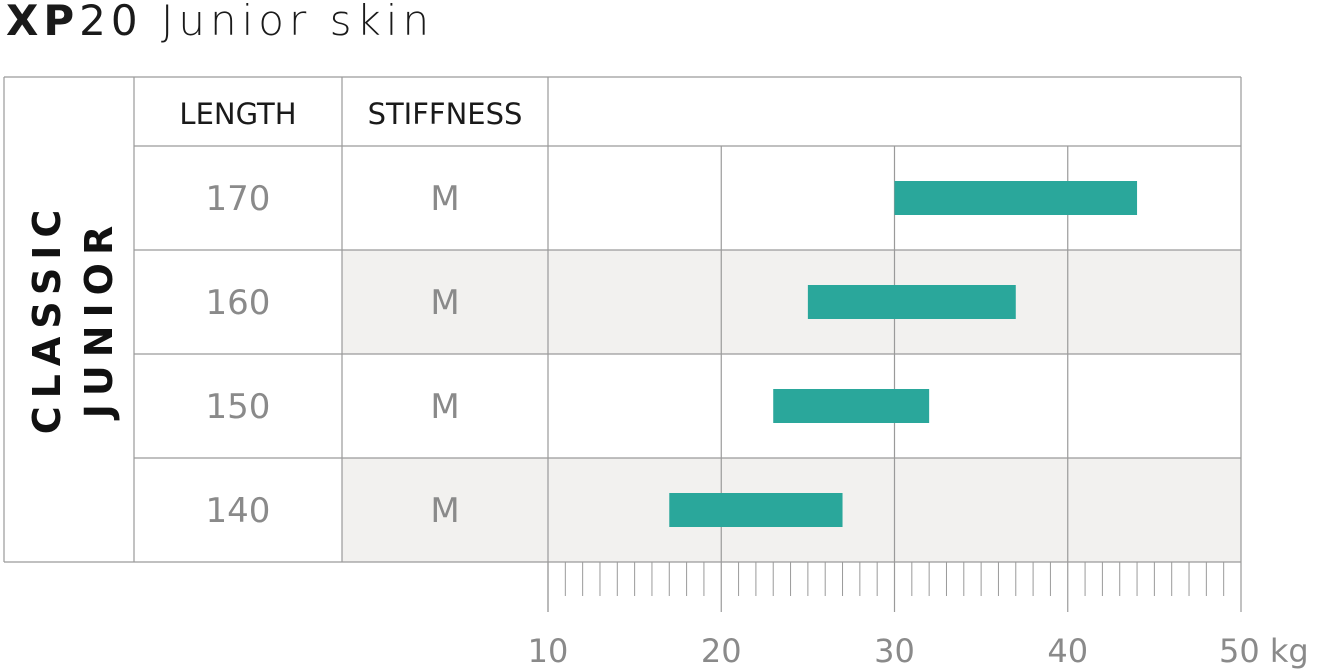 The width and height of the screenshot is (1320, 672). What do you see at coordinates (47, 318) in the screenshot?
I see `side-label-classic: CLASSIC` at bounding box center [47, 318].